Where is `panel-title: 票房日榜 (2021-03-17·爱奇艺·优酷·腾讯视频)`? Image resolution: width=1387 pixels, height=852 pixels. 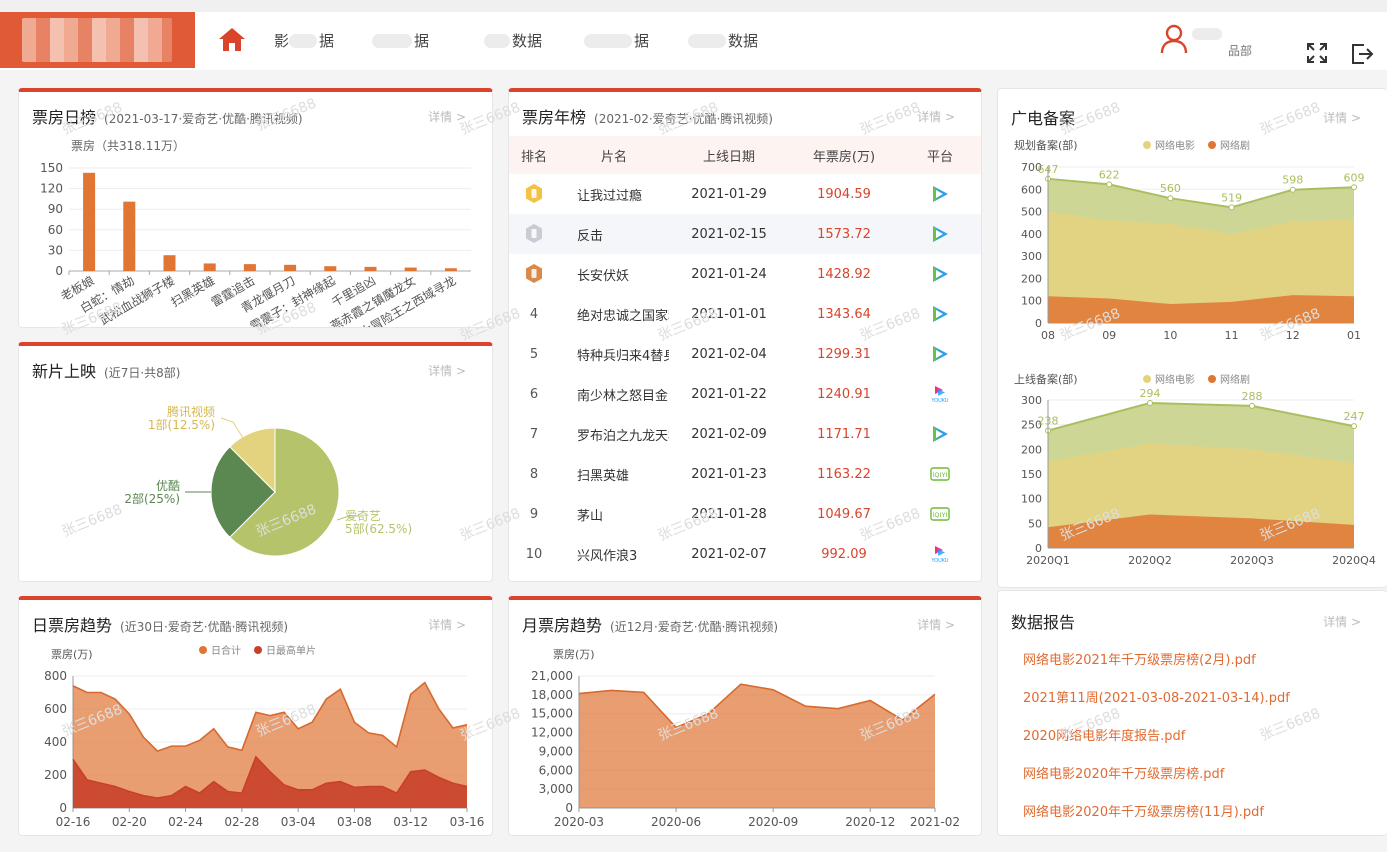
panel-title: 票房日榜 (2021-03-17·爱奇艺·优酷·腾讯视频) is located at coordinates (167, 117).